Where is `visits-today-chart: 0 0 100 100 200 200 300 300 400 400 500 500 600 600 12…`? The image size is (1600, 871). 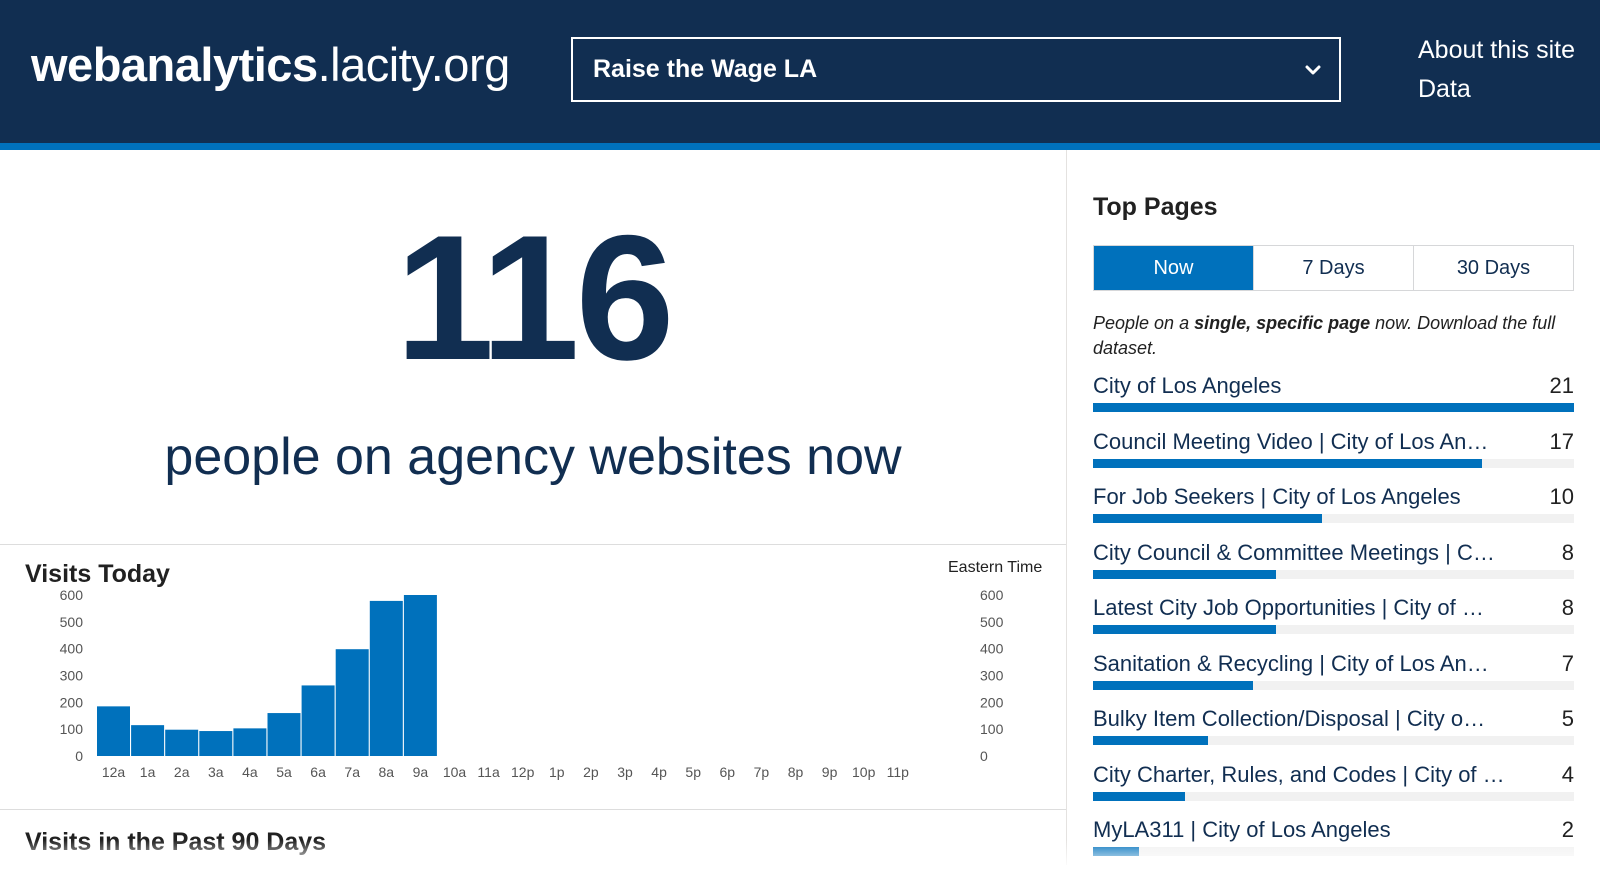 visits-today-chart: 0 0 100 100 200 200 300 300 400 400 500 500 600 600 12… is located at coordinates (532, 685).